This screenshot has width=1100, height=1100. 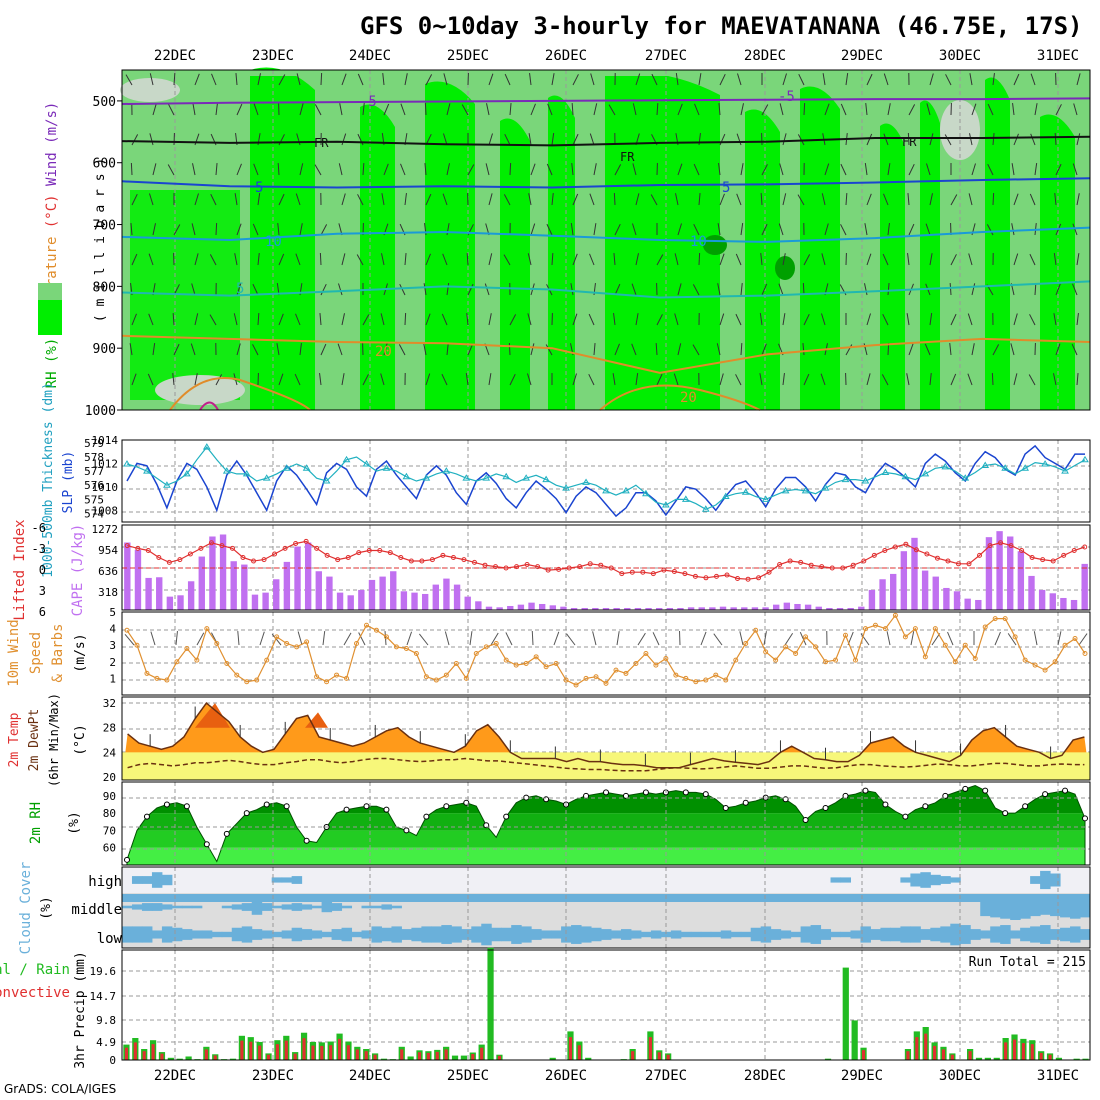 I want to click on wind-axis-label: Speed, so click(x=36, y=653).